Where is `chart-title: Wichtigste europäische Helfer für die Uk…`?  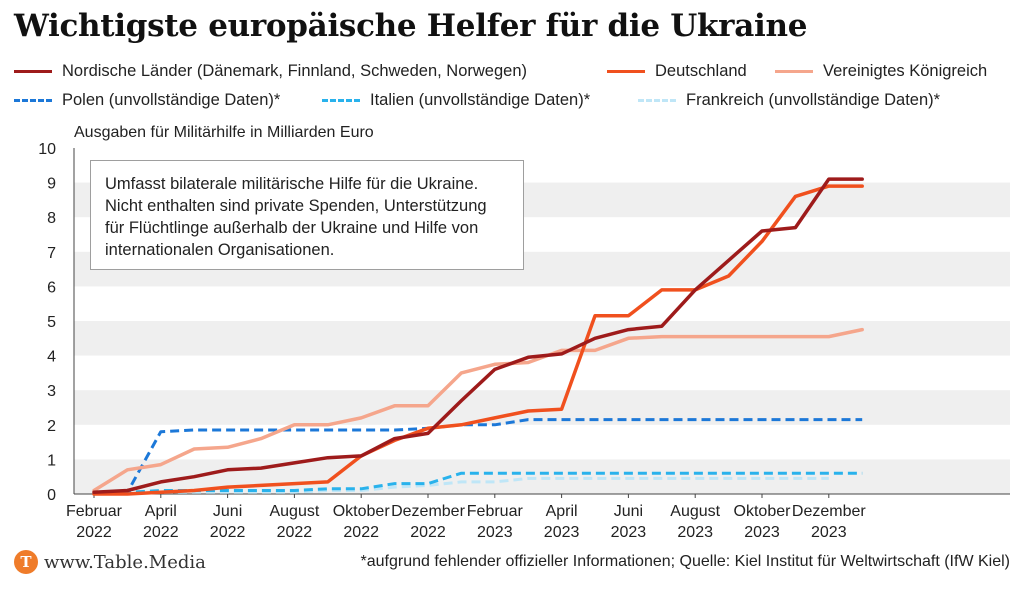 chart-title: Wichtigste europäische Helfer für die Uk… is located at coordinates (411, 26).